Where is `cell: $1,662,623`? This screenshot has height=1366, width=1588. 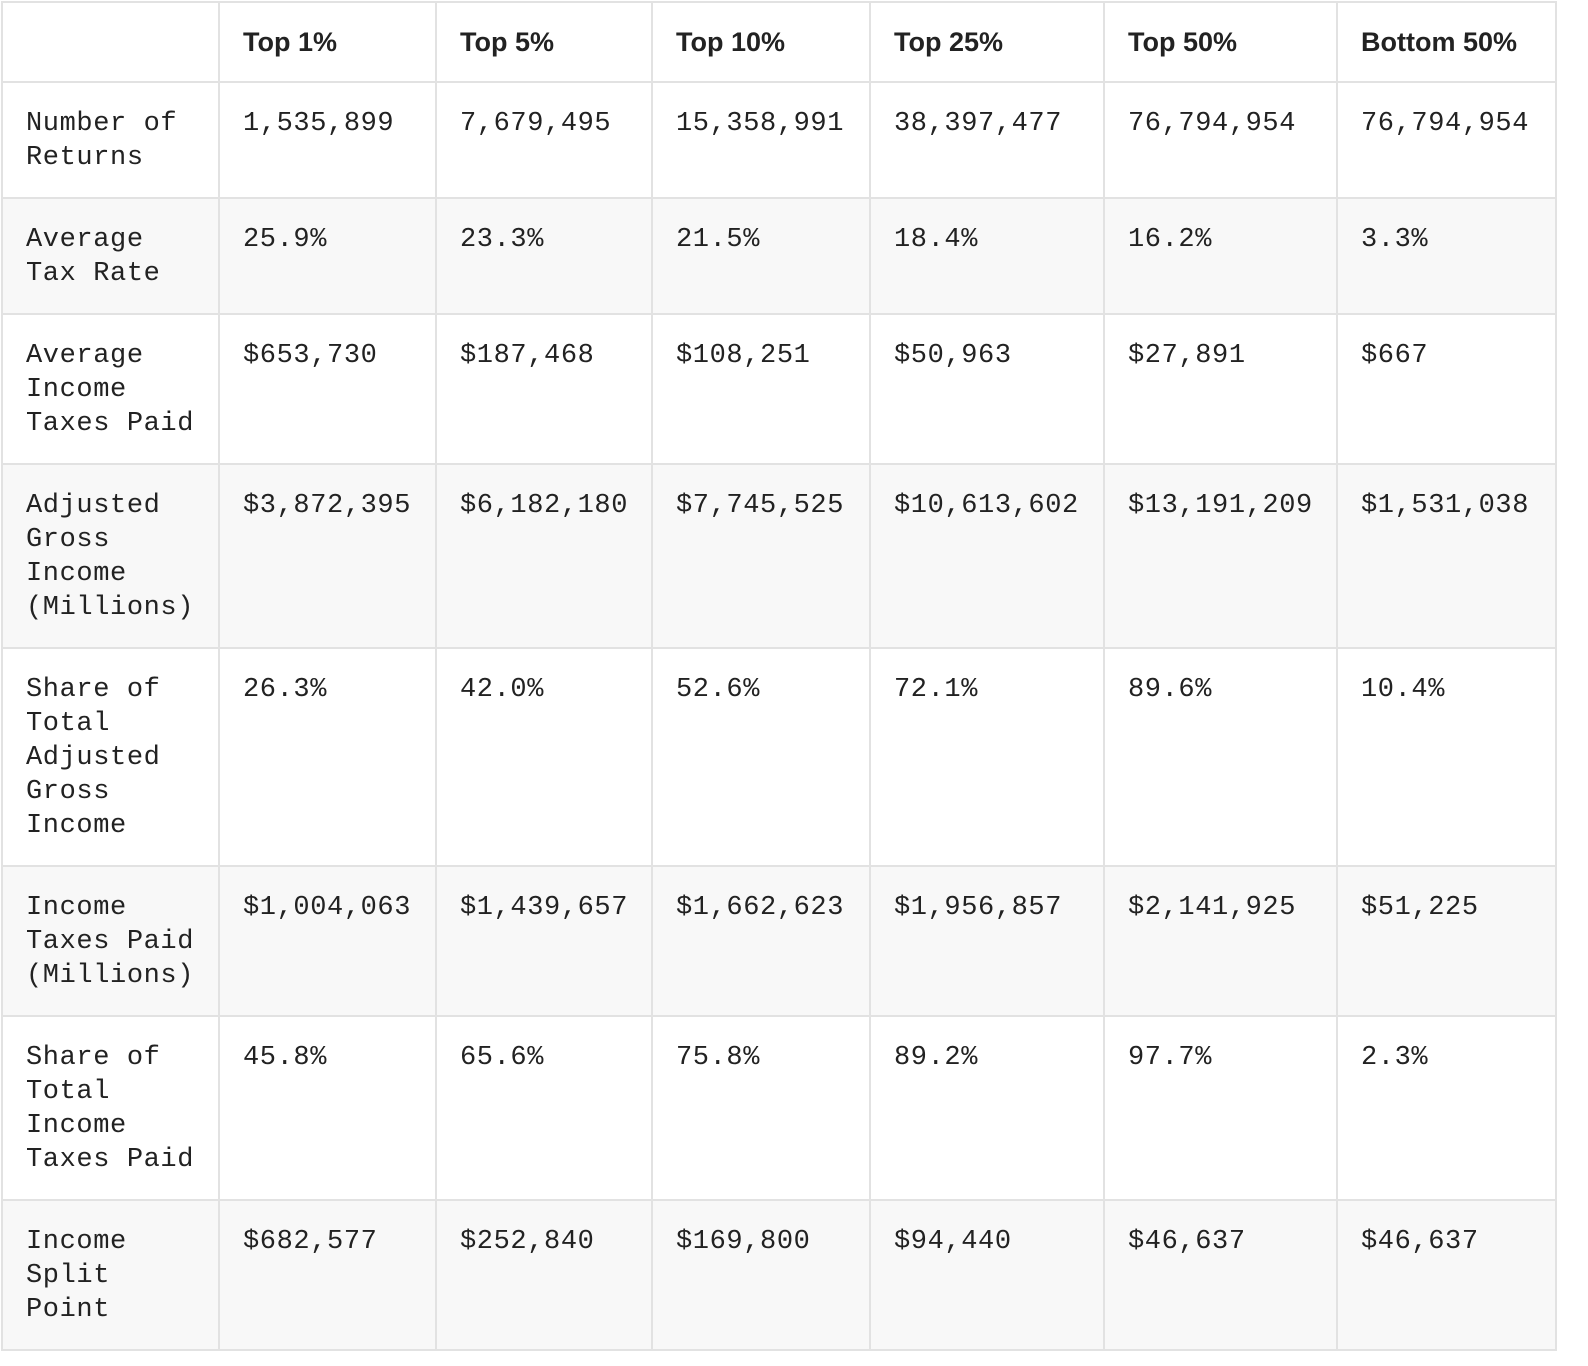 cell: $1,662,623 is located at coordinates (761, 941).